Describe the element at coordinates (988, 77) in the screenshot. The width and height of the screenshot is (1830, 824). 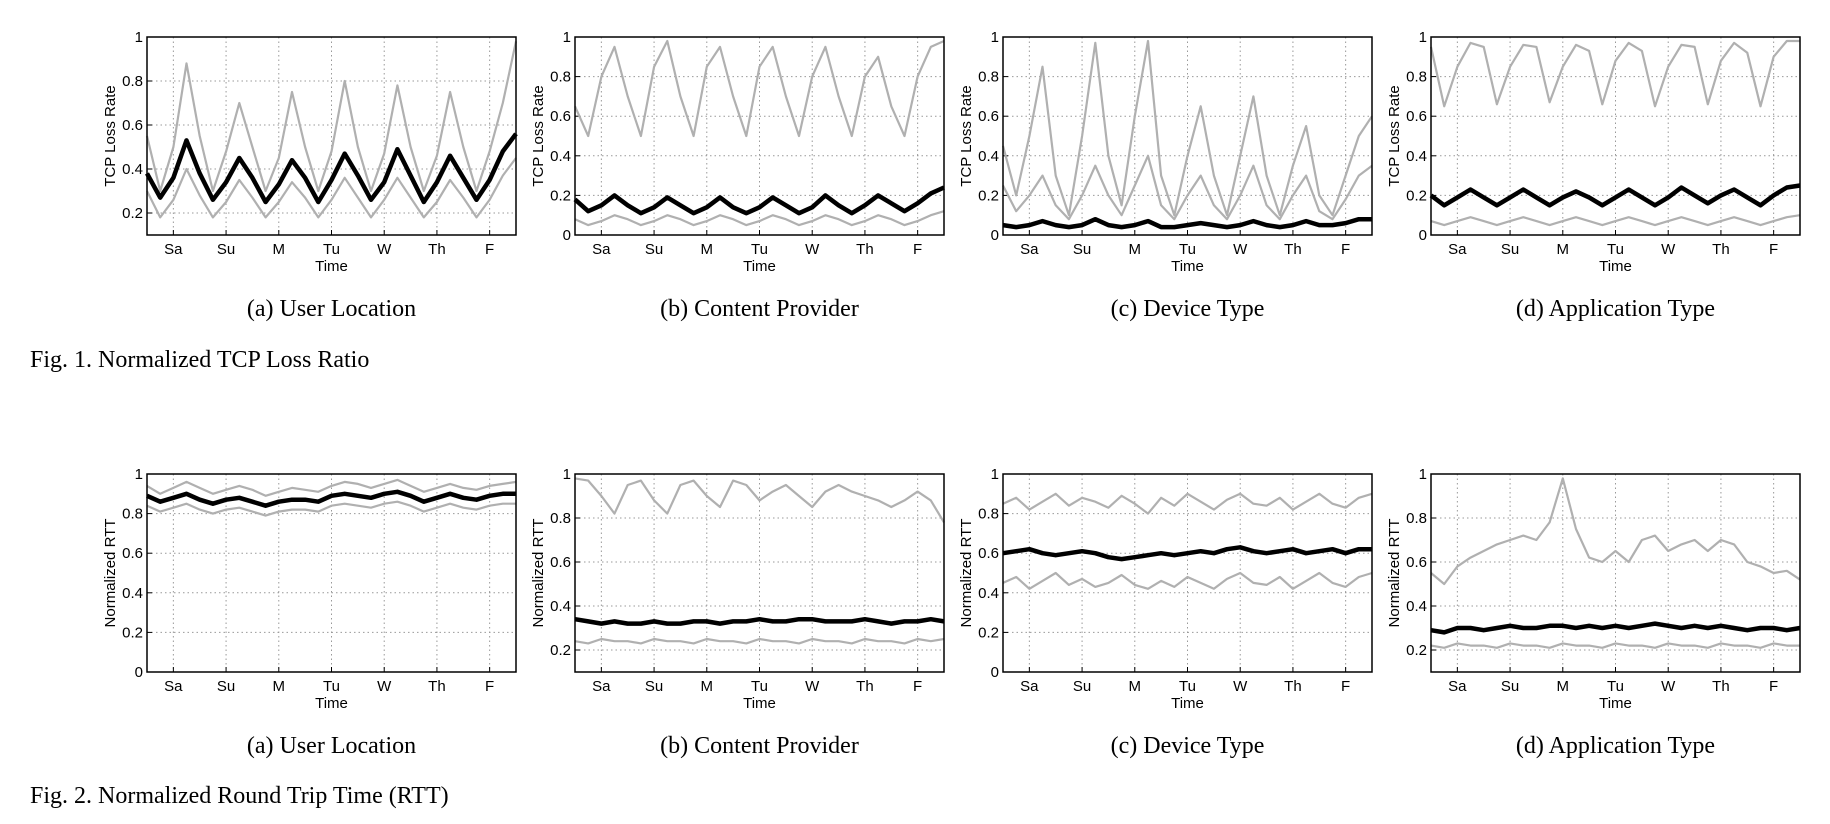
I see `y-tick-label: 0.8` at that location.